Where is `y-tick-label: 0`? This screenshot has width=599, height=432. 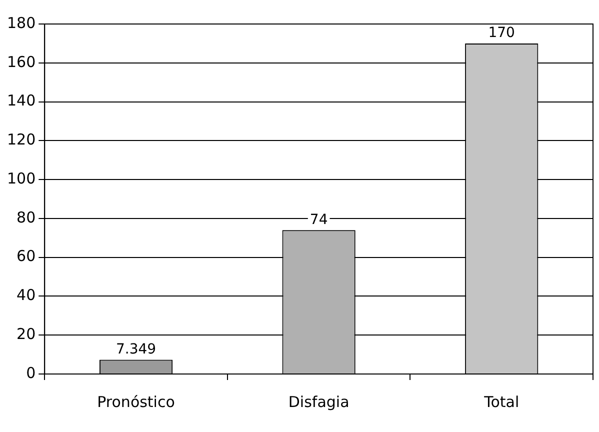 y-tick-label: 0 is located at coordinates (31, 373).